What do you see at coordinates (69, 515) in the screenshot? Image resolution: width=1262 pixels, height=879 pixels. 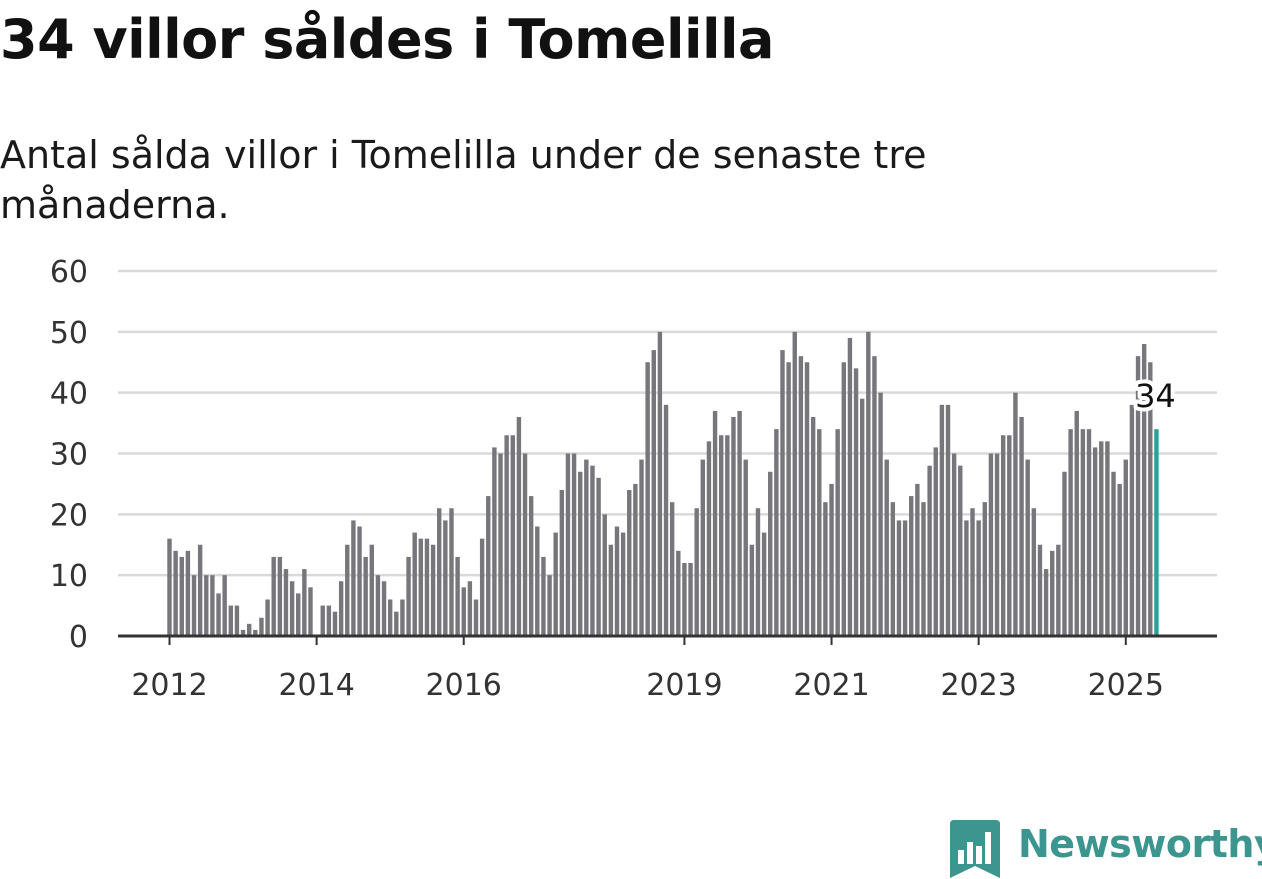 I see `y-tick-label: 20` at bounding box center [69, 515].